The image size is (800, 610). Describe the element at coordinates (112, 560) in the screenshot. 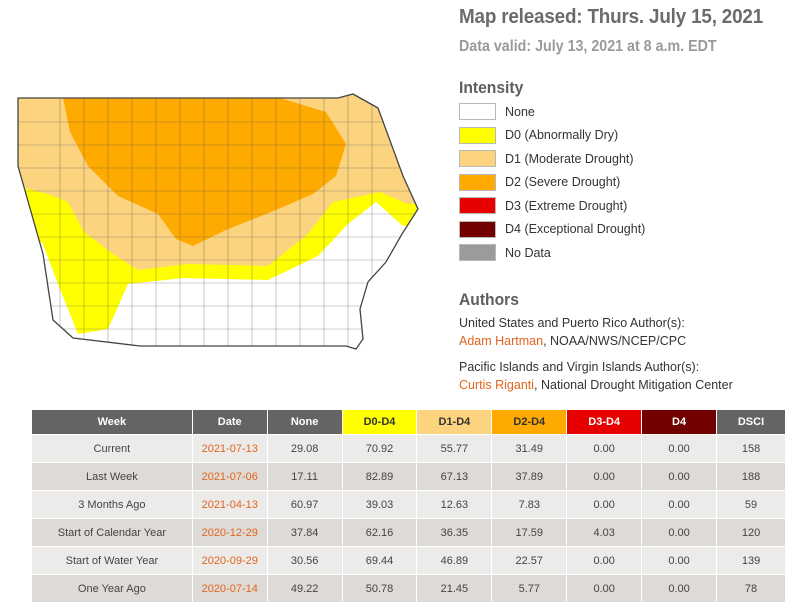

I see `week-cell: Start of Water Year` at that location.